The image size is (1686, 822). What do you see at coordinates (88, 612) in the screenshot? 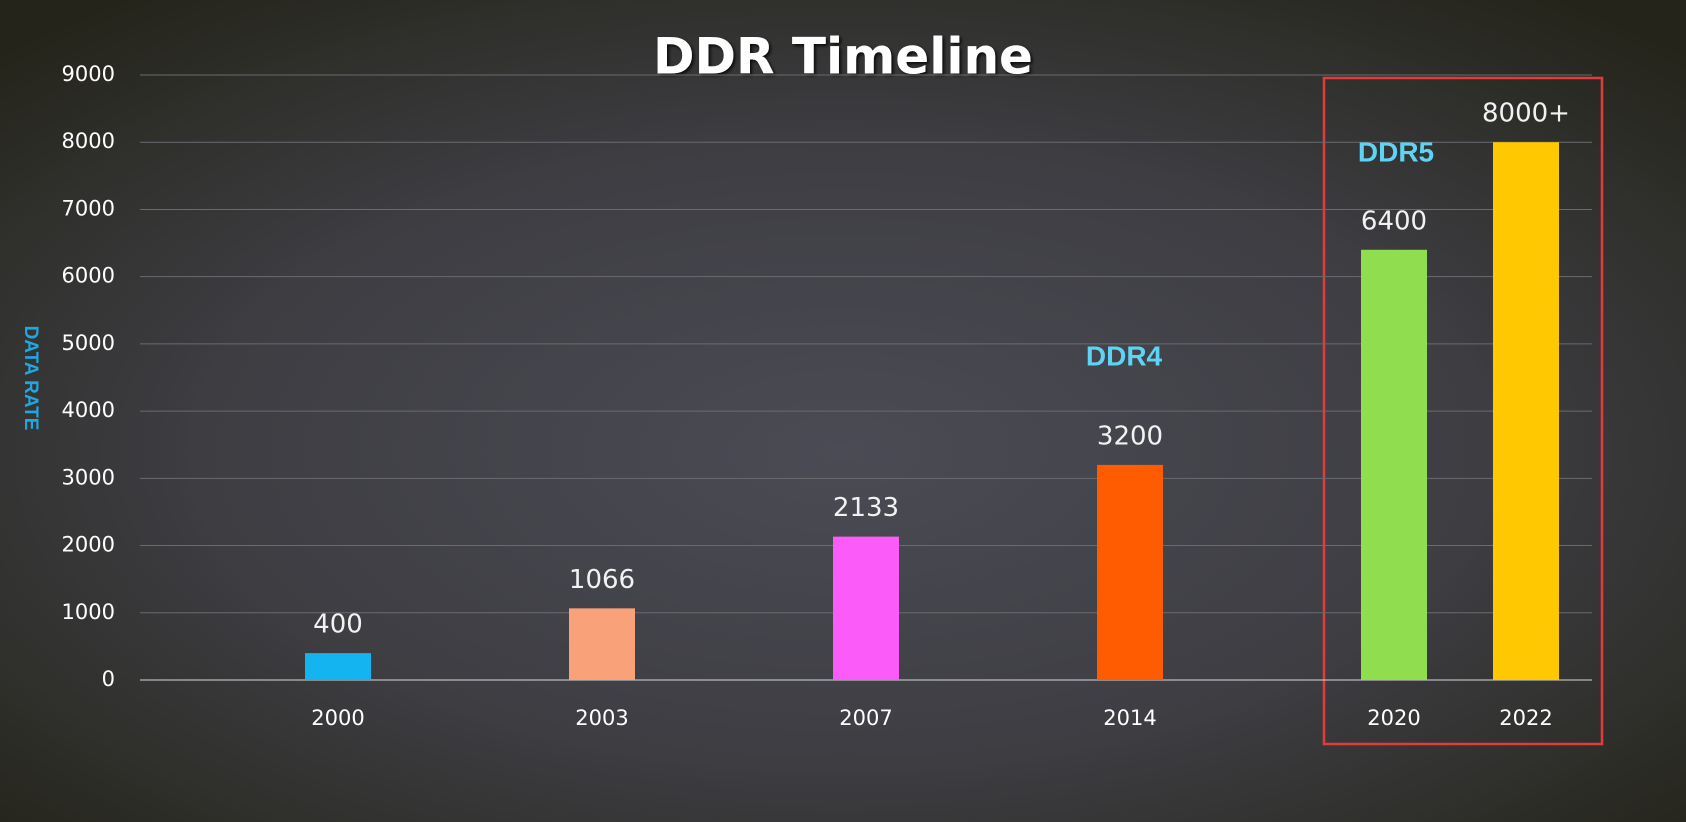
I see `y-tick-label: 1000` at bounding box center [88, 612].